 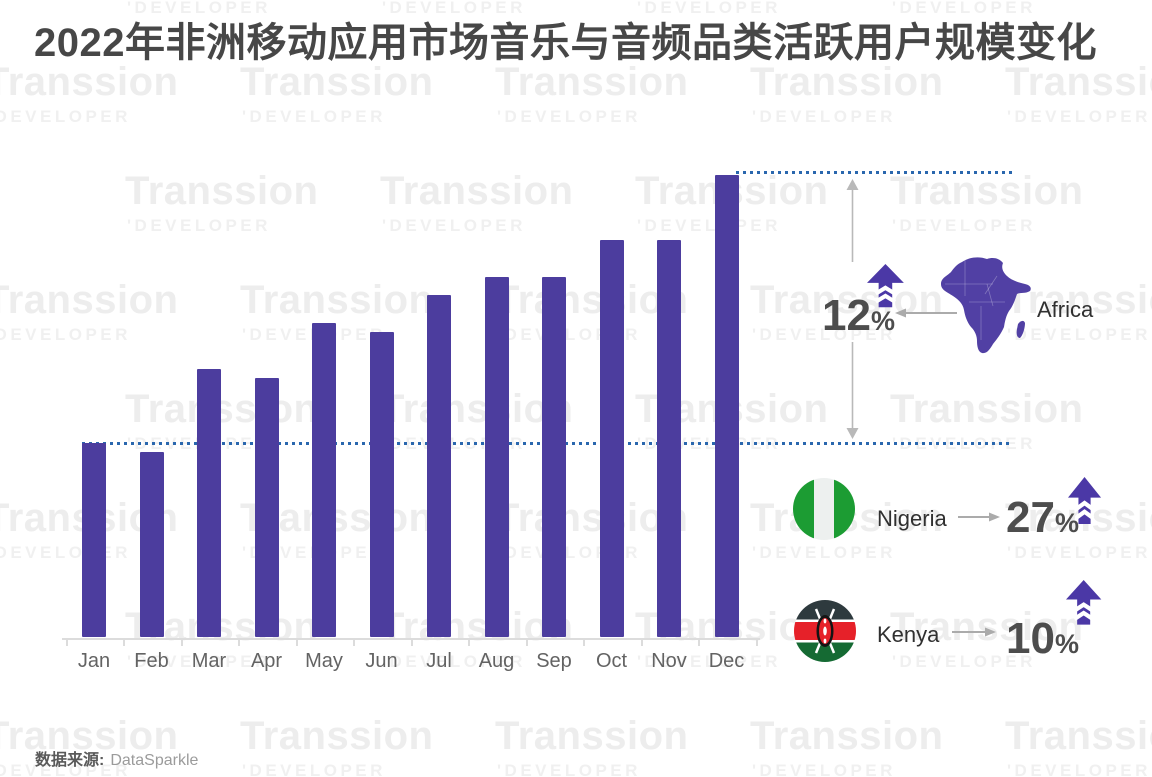 What do you see at coordinates (554, 457) in the screenshot?
I see `bar-sep` at bounding box center [554, 457].